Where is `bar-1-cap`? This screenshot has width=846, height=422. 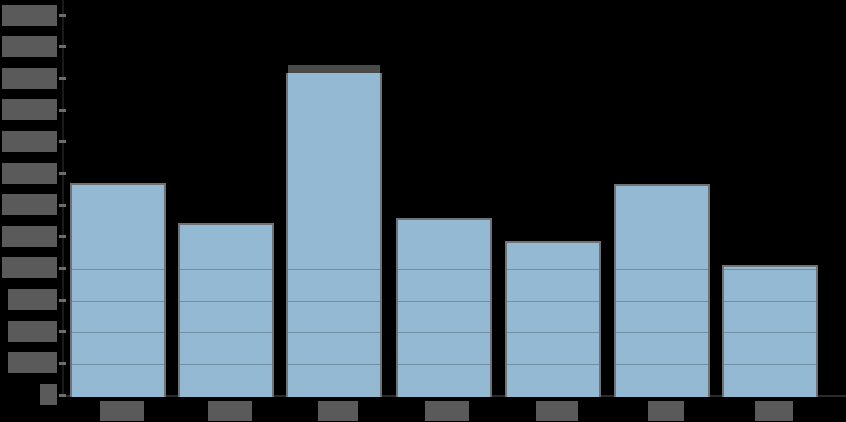
bar-1-cap is located at coordinates (118, 184).